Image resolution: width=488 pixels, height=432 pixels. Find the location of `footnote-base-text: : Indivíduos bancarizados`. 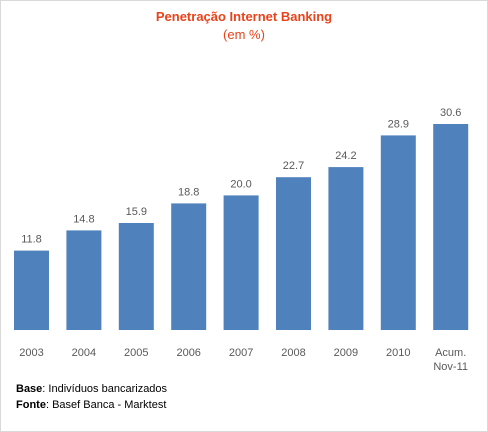

footnote-base-text: : Indivíduos bancarizados is located at coordinates (105, 389).